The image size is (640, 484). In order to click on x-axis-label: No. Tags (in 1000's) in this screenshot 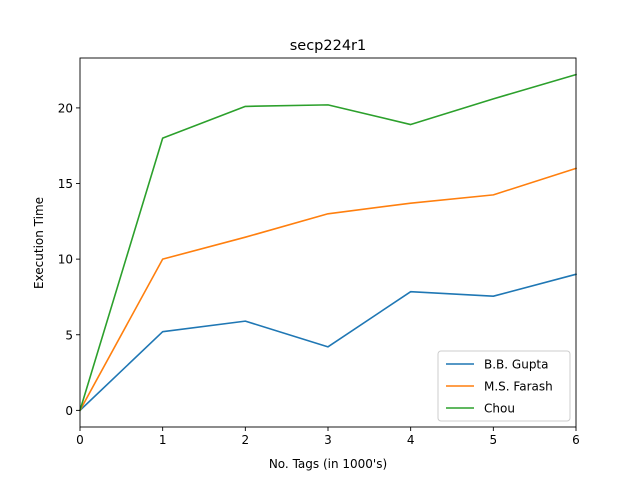, I will do `click(328, 464)`.